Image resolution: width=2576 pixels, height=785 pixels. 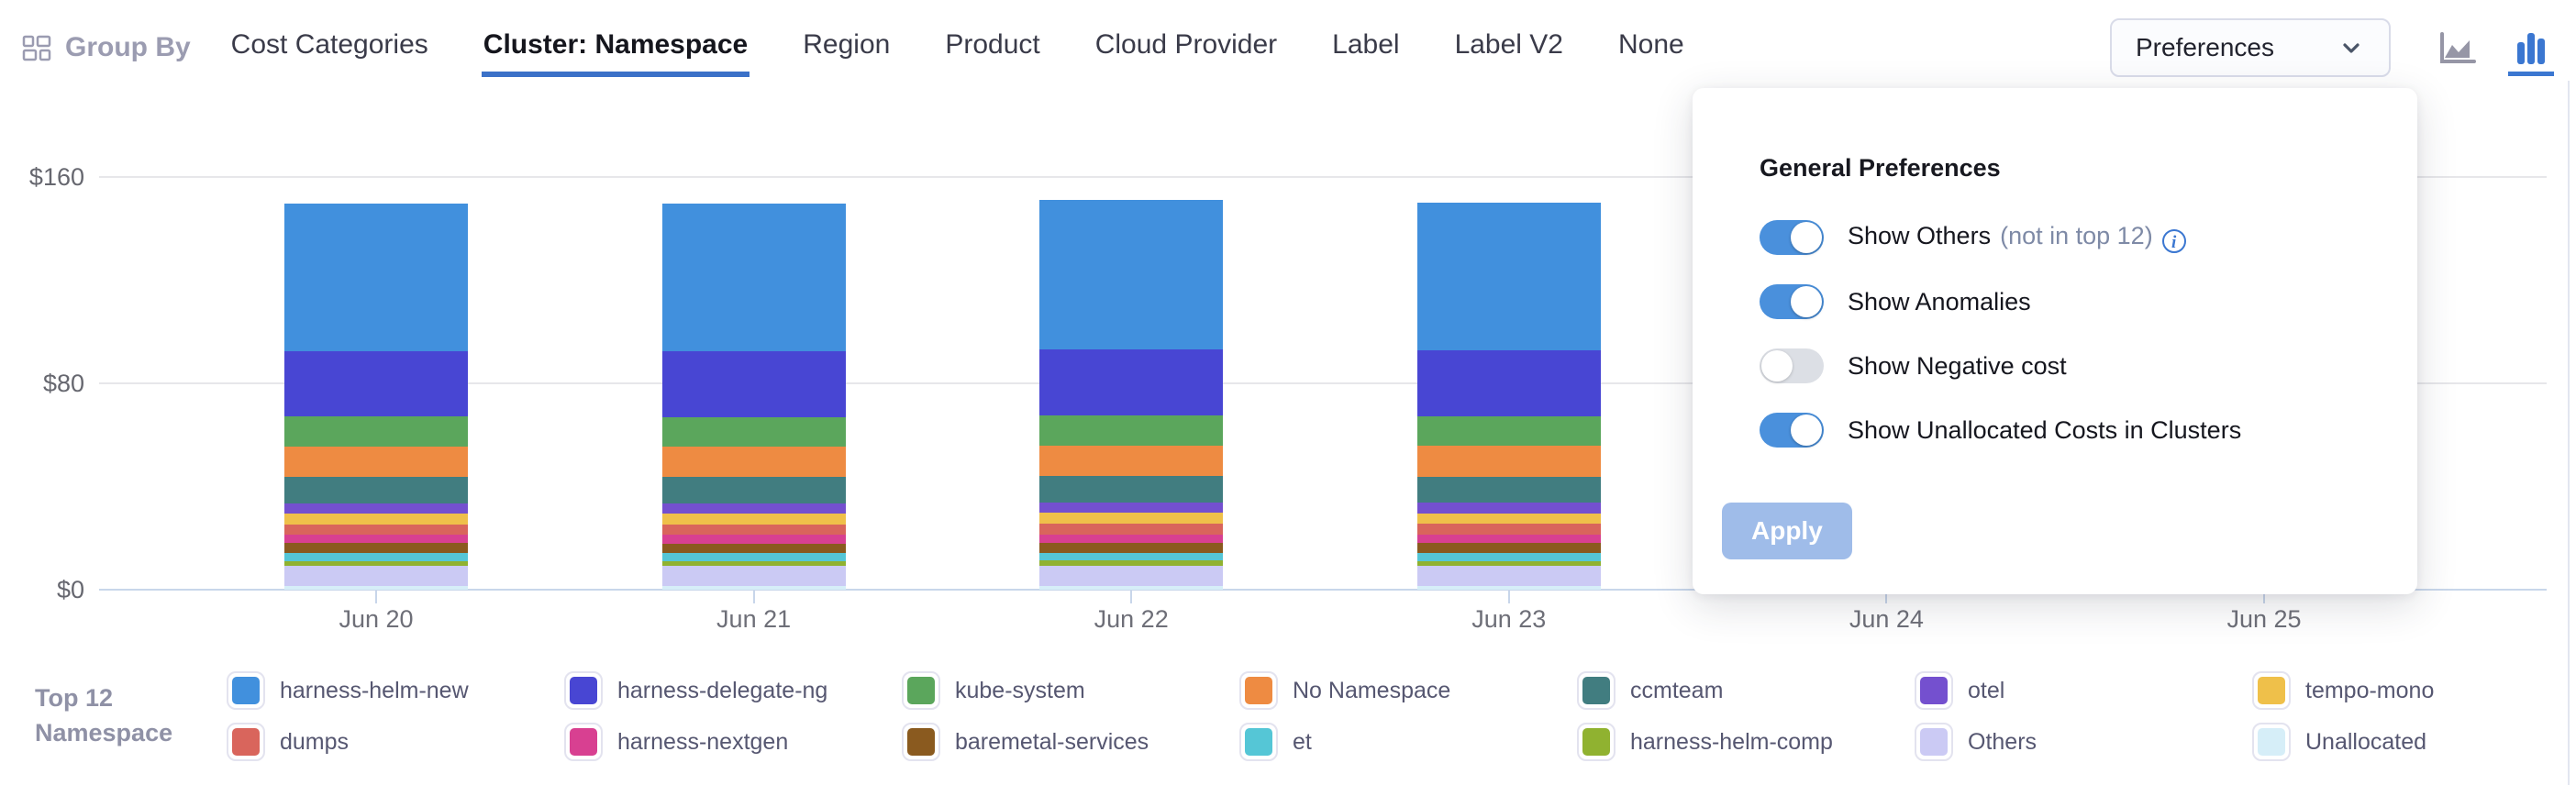 What do you see at coordinates (1070, 742) in the screenshot?
I see `legend-item-baremetal-services: baremetal-services` at bounding box center [1070, 742].